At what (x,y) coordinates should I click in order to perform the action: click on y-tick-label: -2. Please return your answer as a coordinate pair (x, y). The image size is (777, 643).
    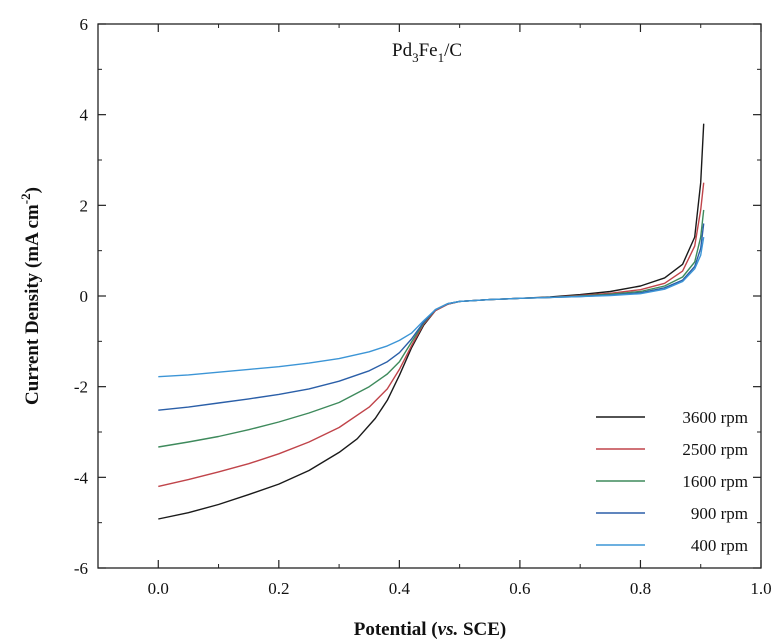
    Looking at the image, I should click on (81, 387).